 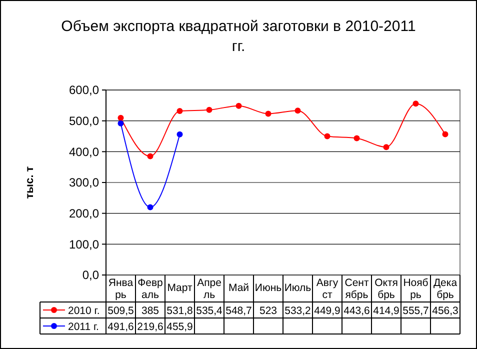 What do you see at coordinates (91, 275) in the screenshot?
I see `y-tick-label: 0,0` at bounding box center [91, 275].